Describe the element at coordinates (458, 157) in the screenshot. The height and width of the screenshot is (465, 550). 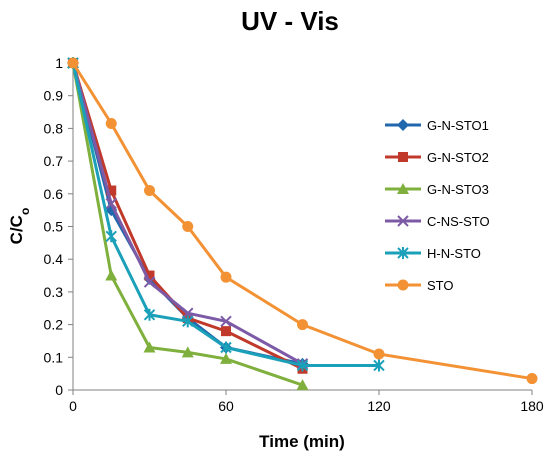
I see `legend-label: G-N-STO2` at that location.